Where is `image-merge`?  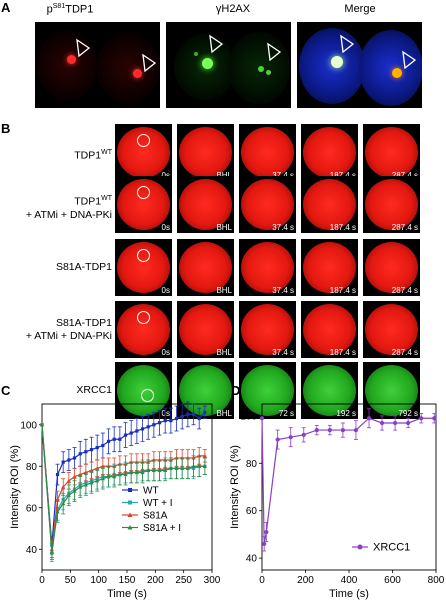 image-merge is located at coordinates (359, 65).